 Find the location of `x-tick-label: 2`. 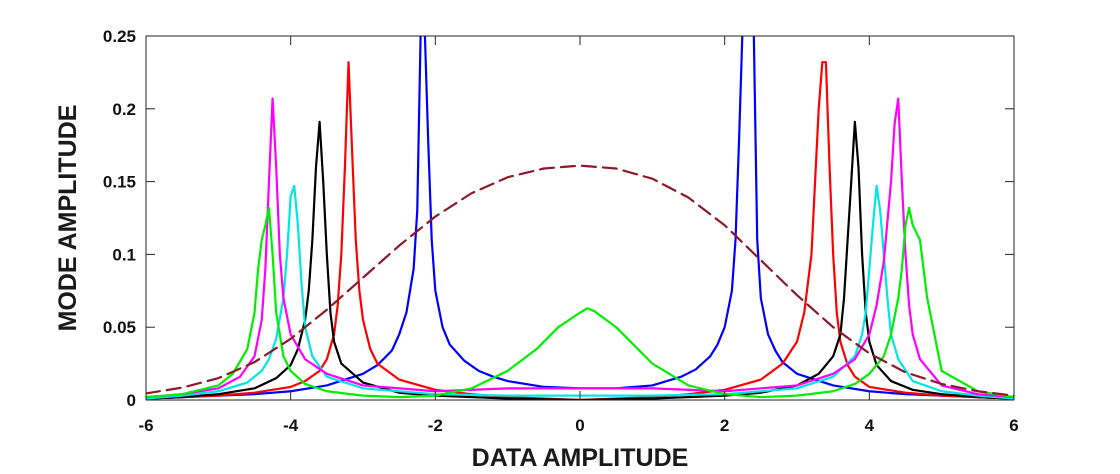

x-tick-label: 2 is located at coordinates (724, 425).